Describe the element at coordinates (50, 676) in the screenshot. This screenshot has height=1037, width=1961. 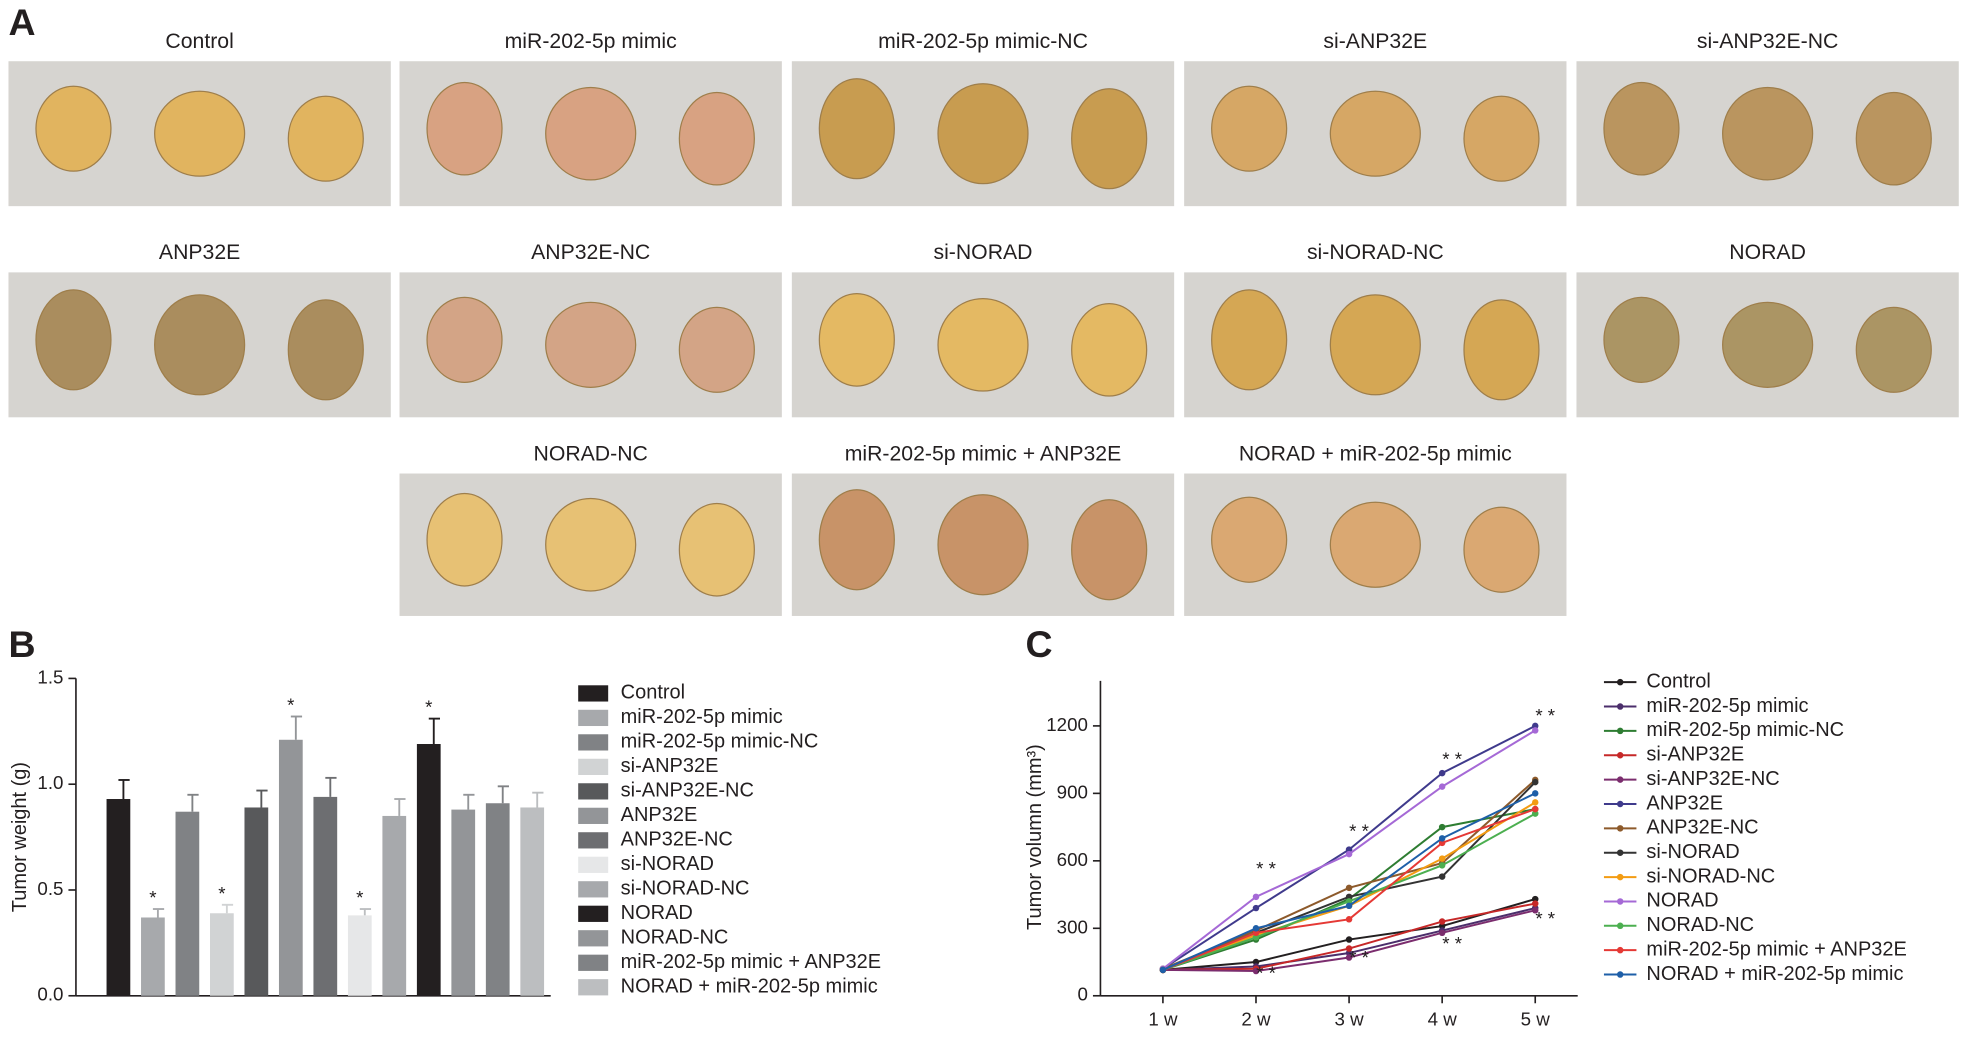
I see `y-tick-label: 1.5` at that location.